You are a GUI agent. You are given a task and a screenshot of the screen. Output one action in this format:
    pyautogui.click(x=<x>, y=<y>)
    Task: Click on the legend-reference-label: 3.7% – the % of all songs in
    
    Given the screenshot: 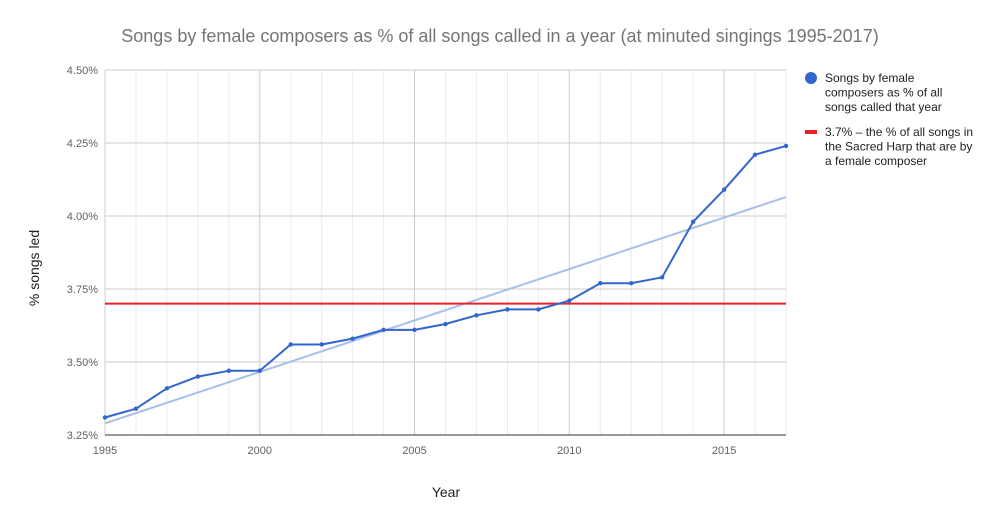 What is the action you would take?
    pyautogui.click(x=899, y=132)
    